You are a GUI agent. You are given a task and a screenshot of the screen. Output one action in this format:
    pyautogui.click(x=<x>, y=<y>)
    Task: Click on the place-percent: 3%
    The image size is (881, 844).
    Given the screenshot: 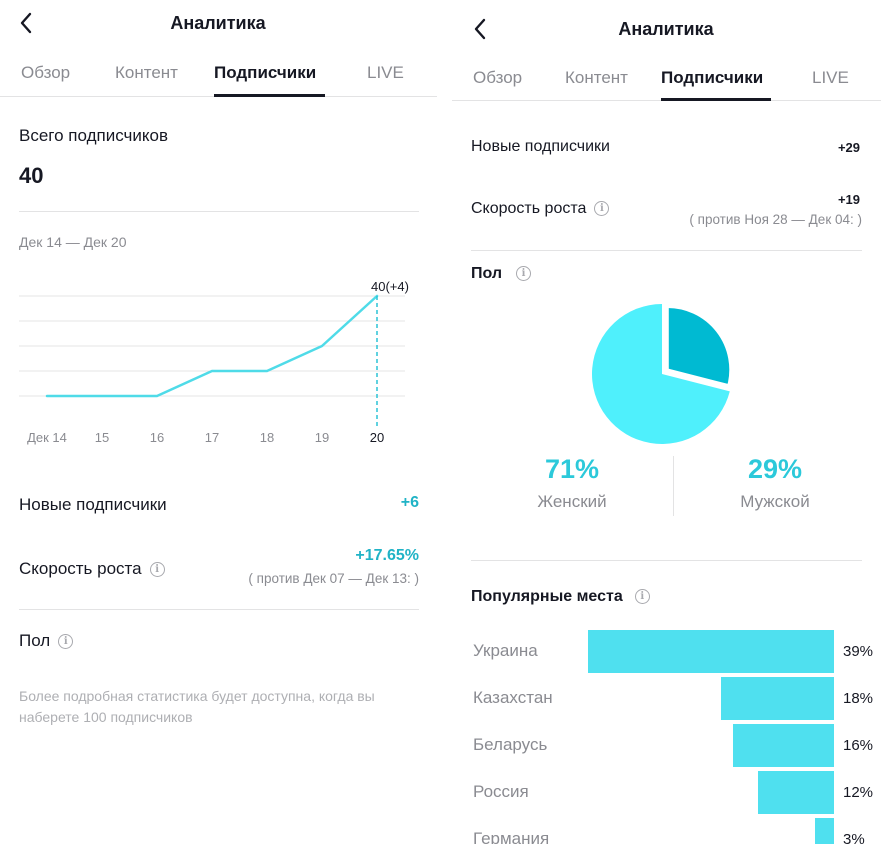 What is the action you would take?
    pyautogui.click(x=854, y=837)
    